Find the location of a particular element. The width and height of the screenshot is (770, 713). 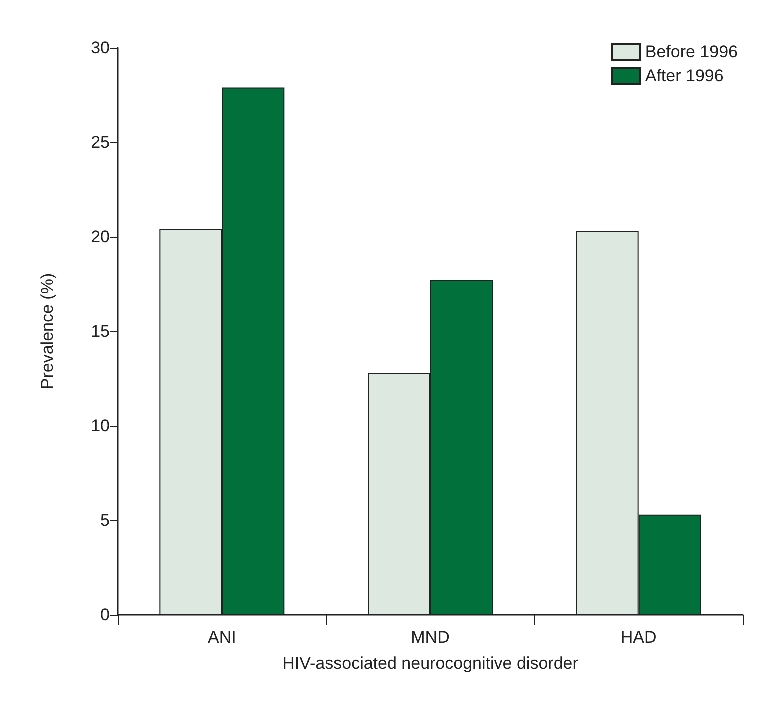

y-tick-label: 15 is located at coordinates (100, 331).